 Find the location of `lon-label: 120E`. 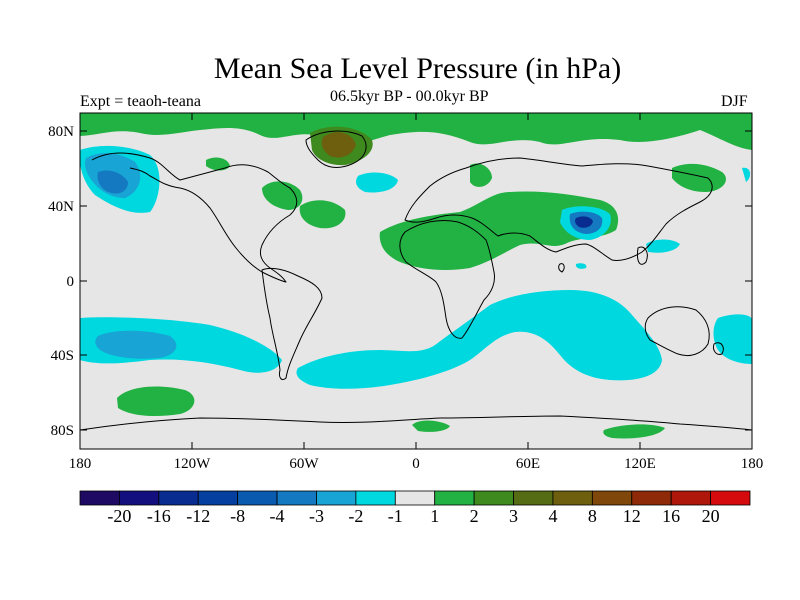

lon-label: 120E is located at coordinates (640, 464).